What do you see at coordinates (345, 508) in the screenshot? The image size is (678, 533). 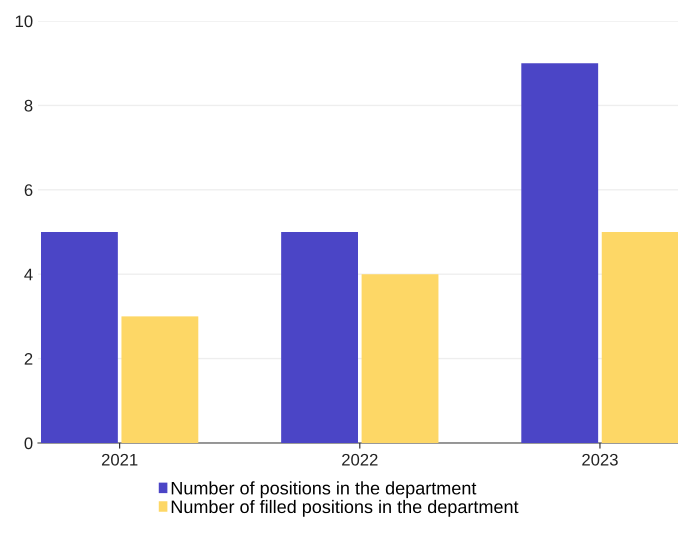 I see `legend-label: Number of filled positions in the department` at bounding box center [345, 508].